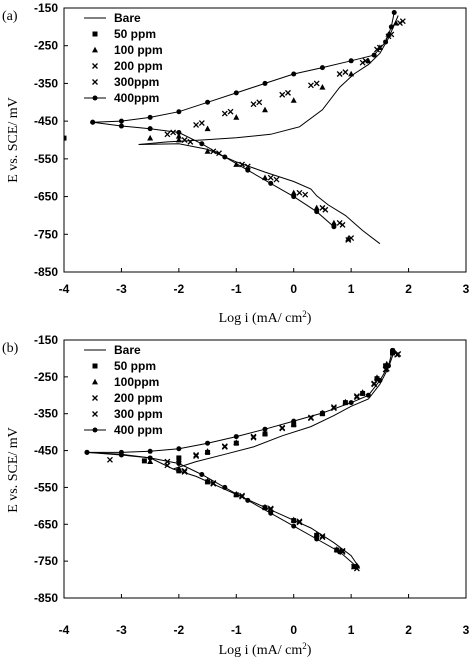  I want to click on legend-label: 50 ppm, so click(135, 366).